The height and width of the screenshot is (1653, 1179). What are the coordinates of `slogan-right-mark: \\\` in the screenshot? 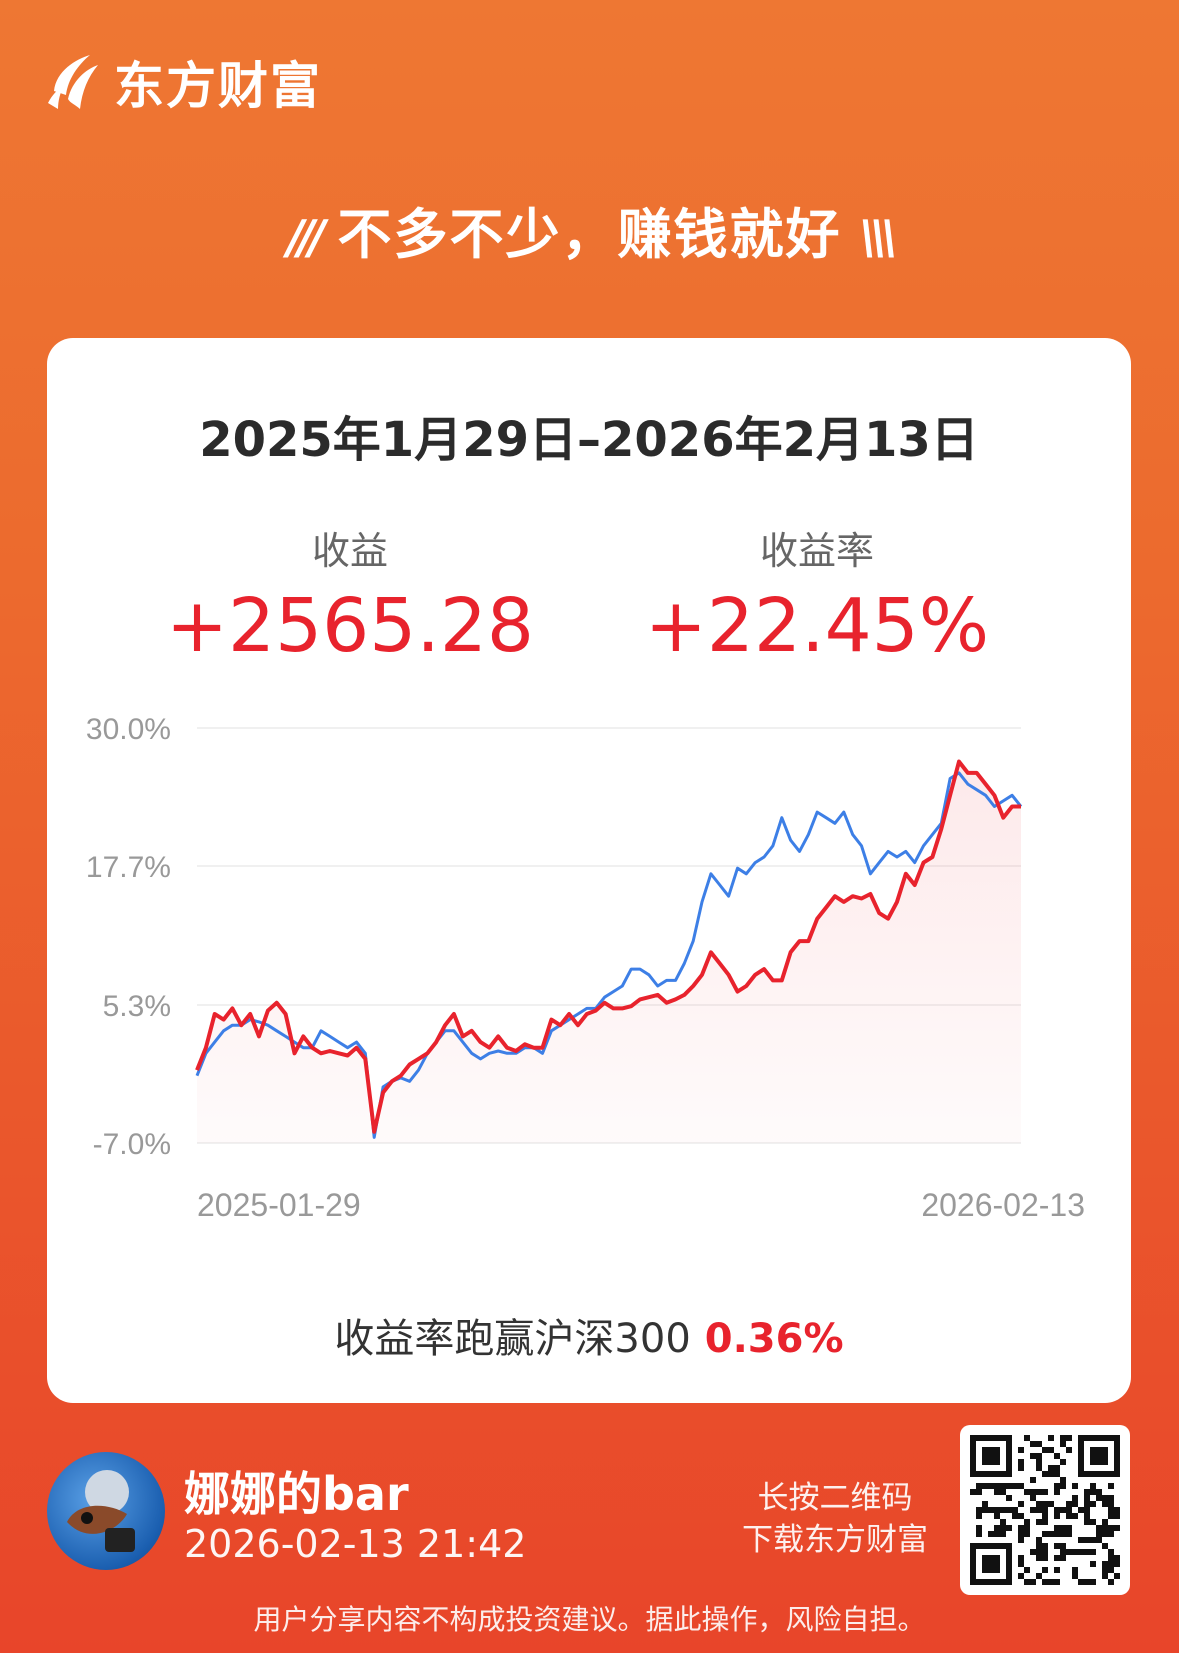 It's located at (878, 237).